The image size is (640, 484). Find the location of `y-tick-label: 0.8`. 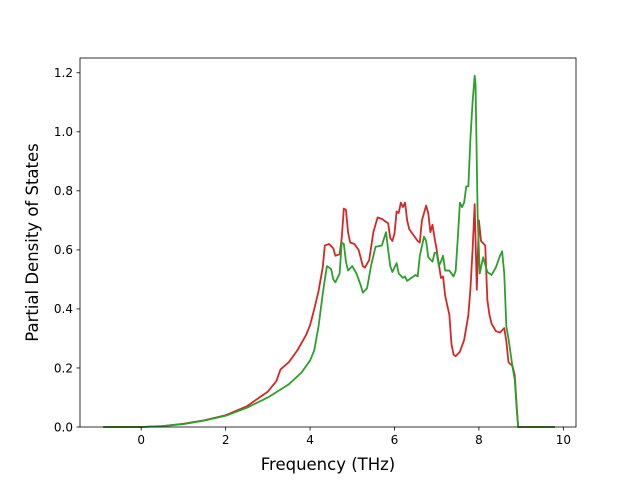

y-tick-label: 0.8 is located at coordinates (63, 191).